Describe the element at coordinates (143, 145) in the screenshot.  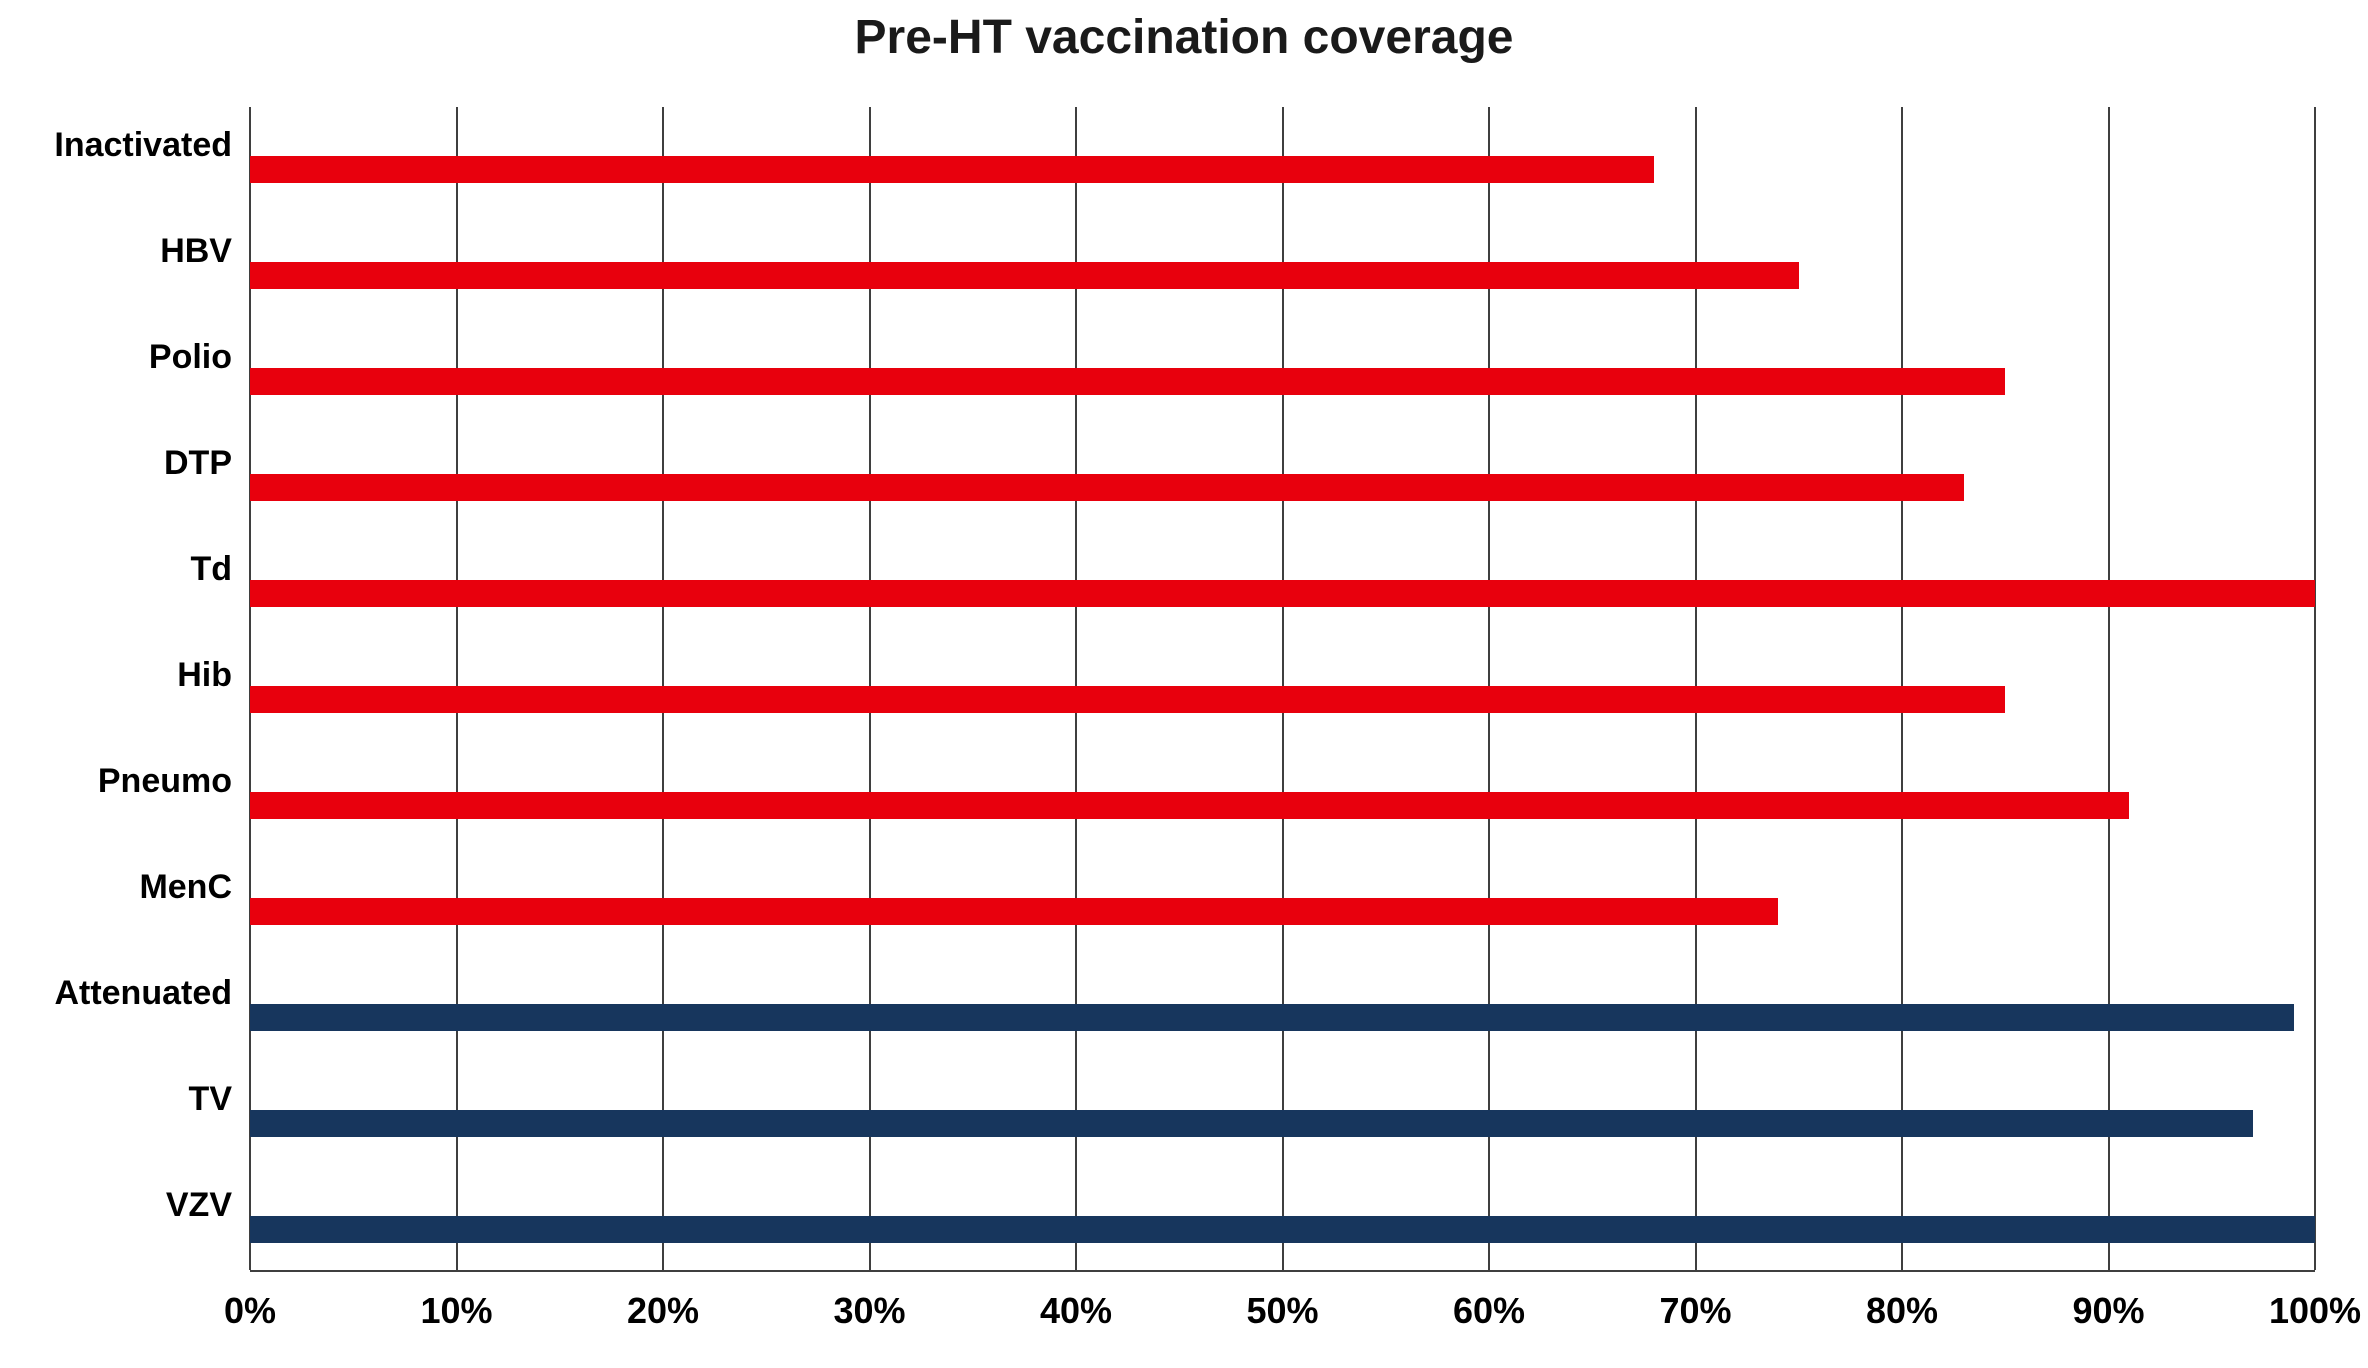
I see `category-label: Inactivated` at that location.